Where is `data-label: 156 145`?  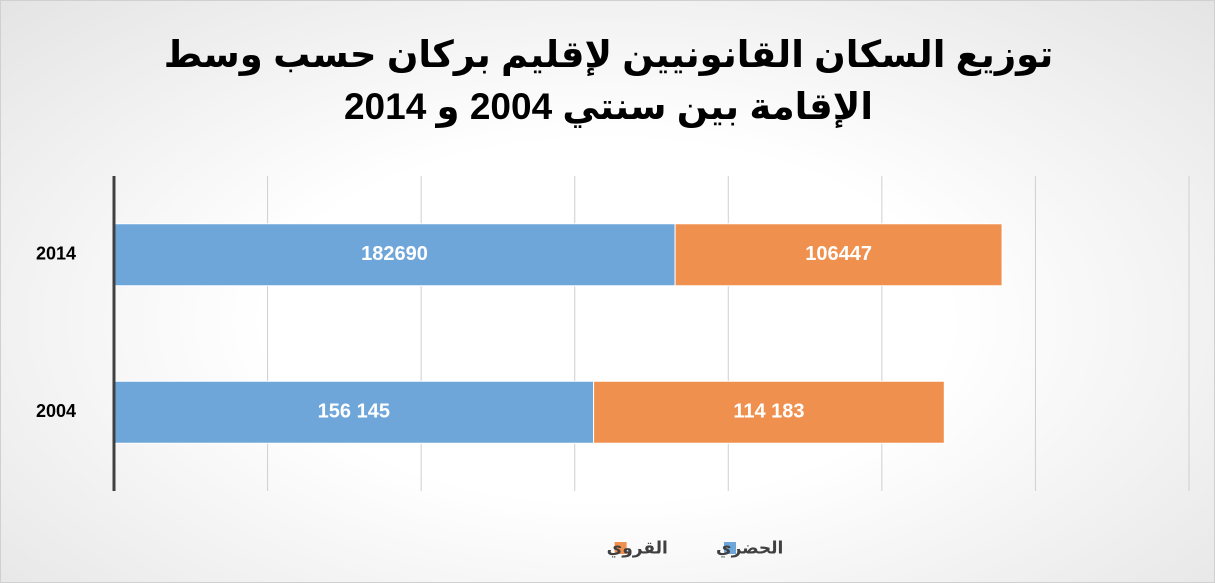
data-label: 156 145 is located at coordinates (354, 412).